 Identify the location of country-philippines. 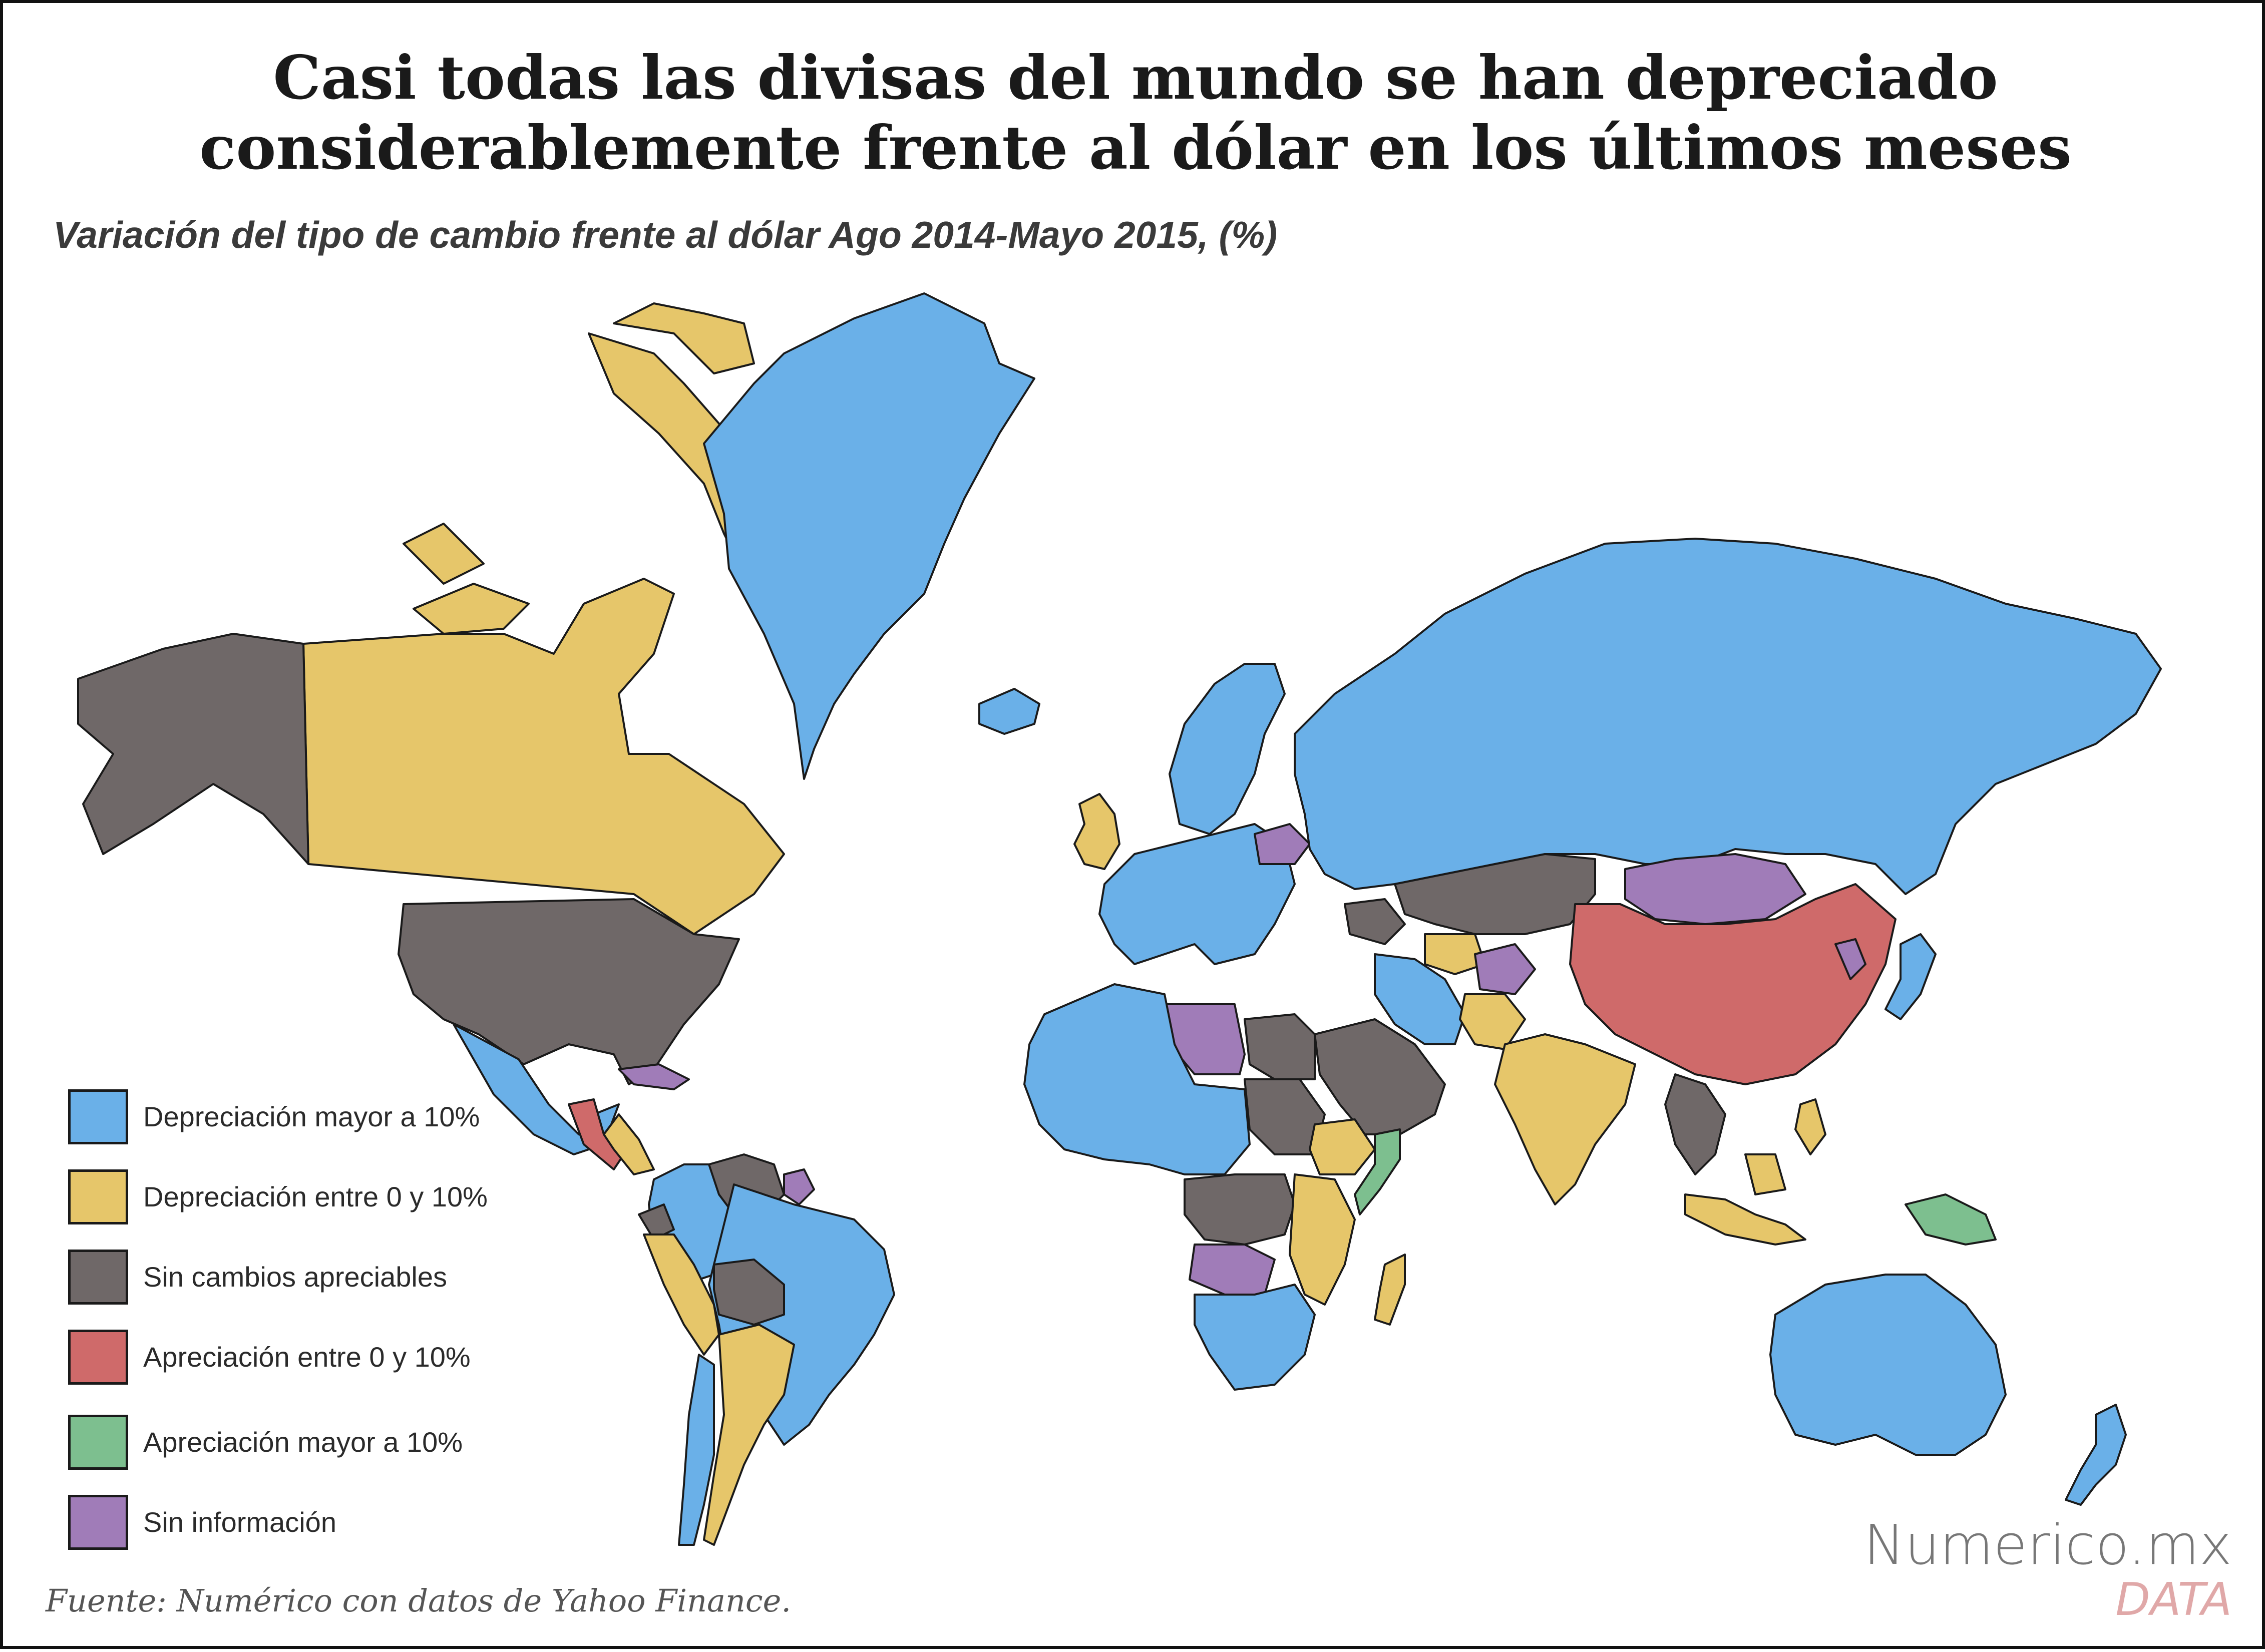
(1810, 1126).